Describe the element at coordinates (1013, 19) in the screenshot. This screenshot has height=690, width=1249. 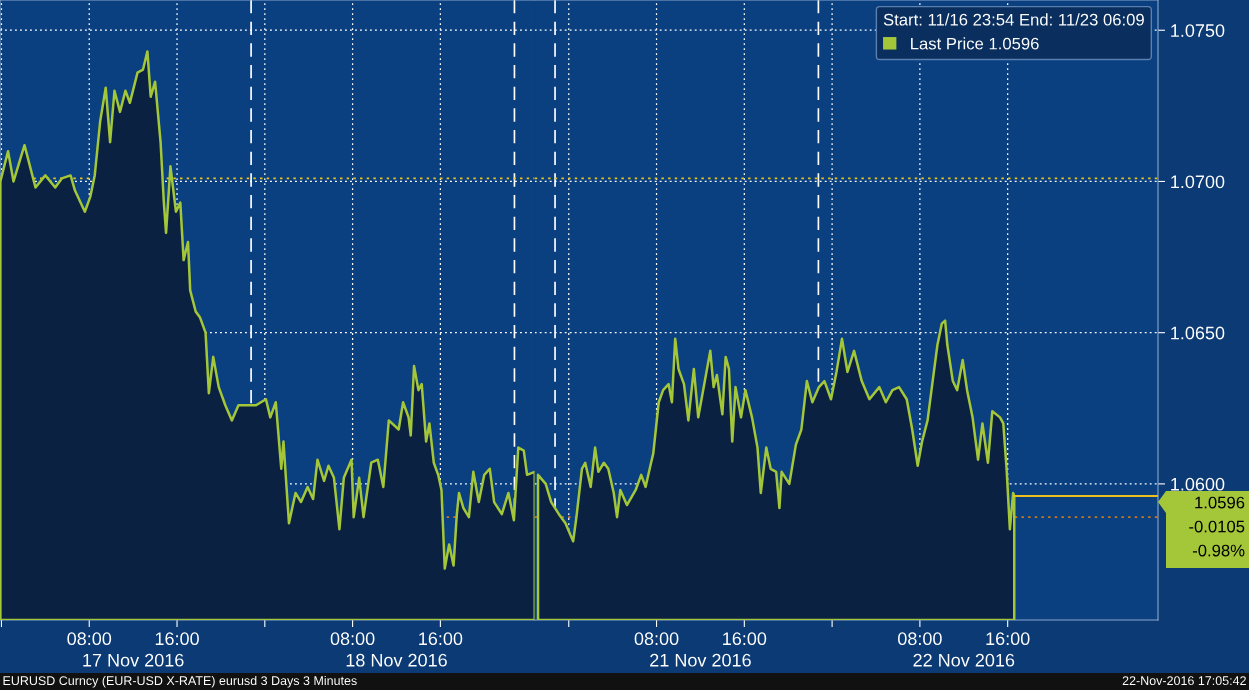
I see `legend-title: Start: 11/16 23:54 End: 11/23 06:09` at that location.